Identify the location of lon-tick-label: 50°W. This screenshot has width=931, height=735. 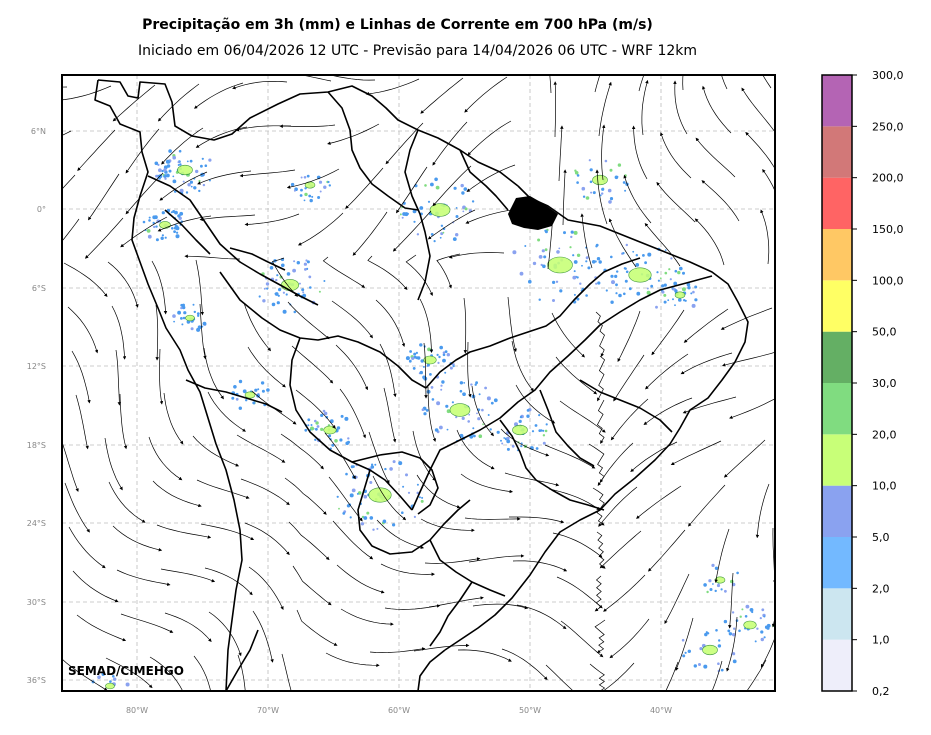
(530, 710).